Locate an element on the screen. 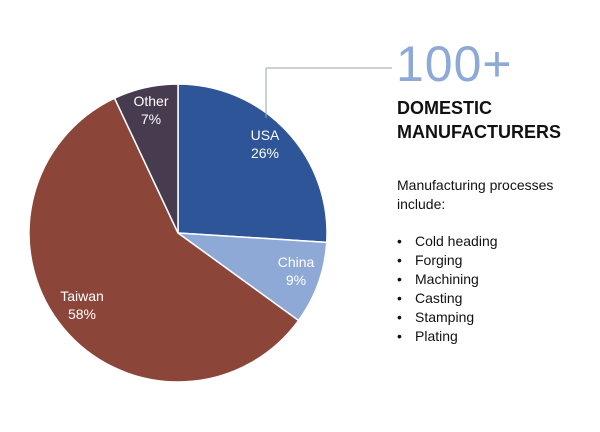 This screenshot has width=600, height=432. process-item: • Plating is located at coordinates (447, 336).